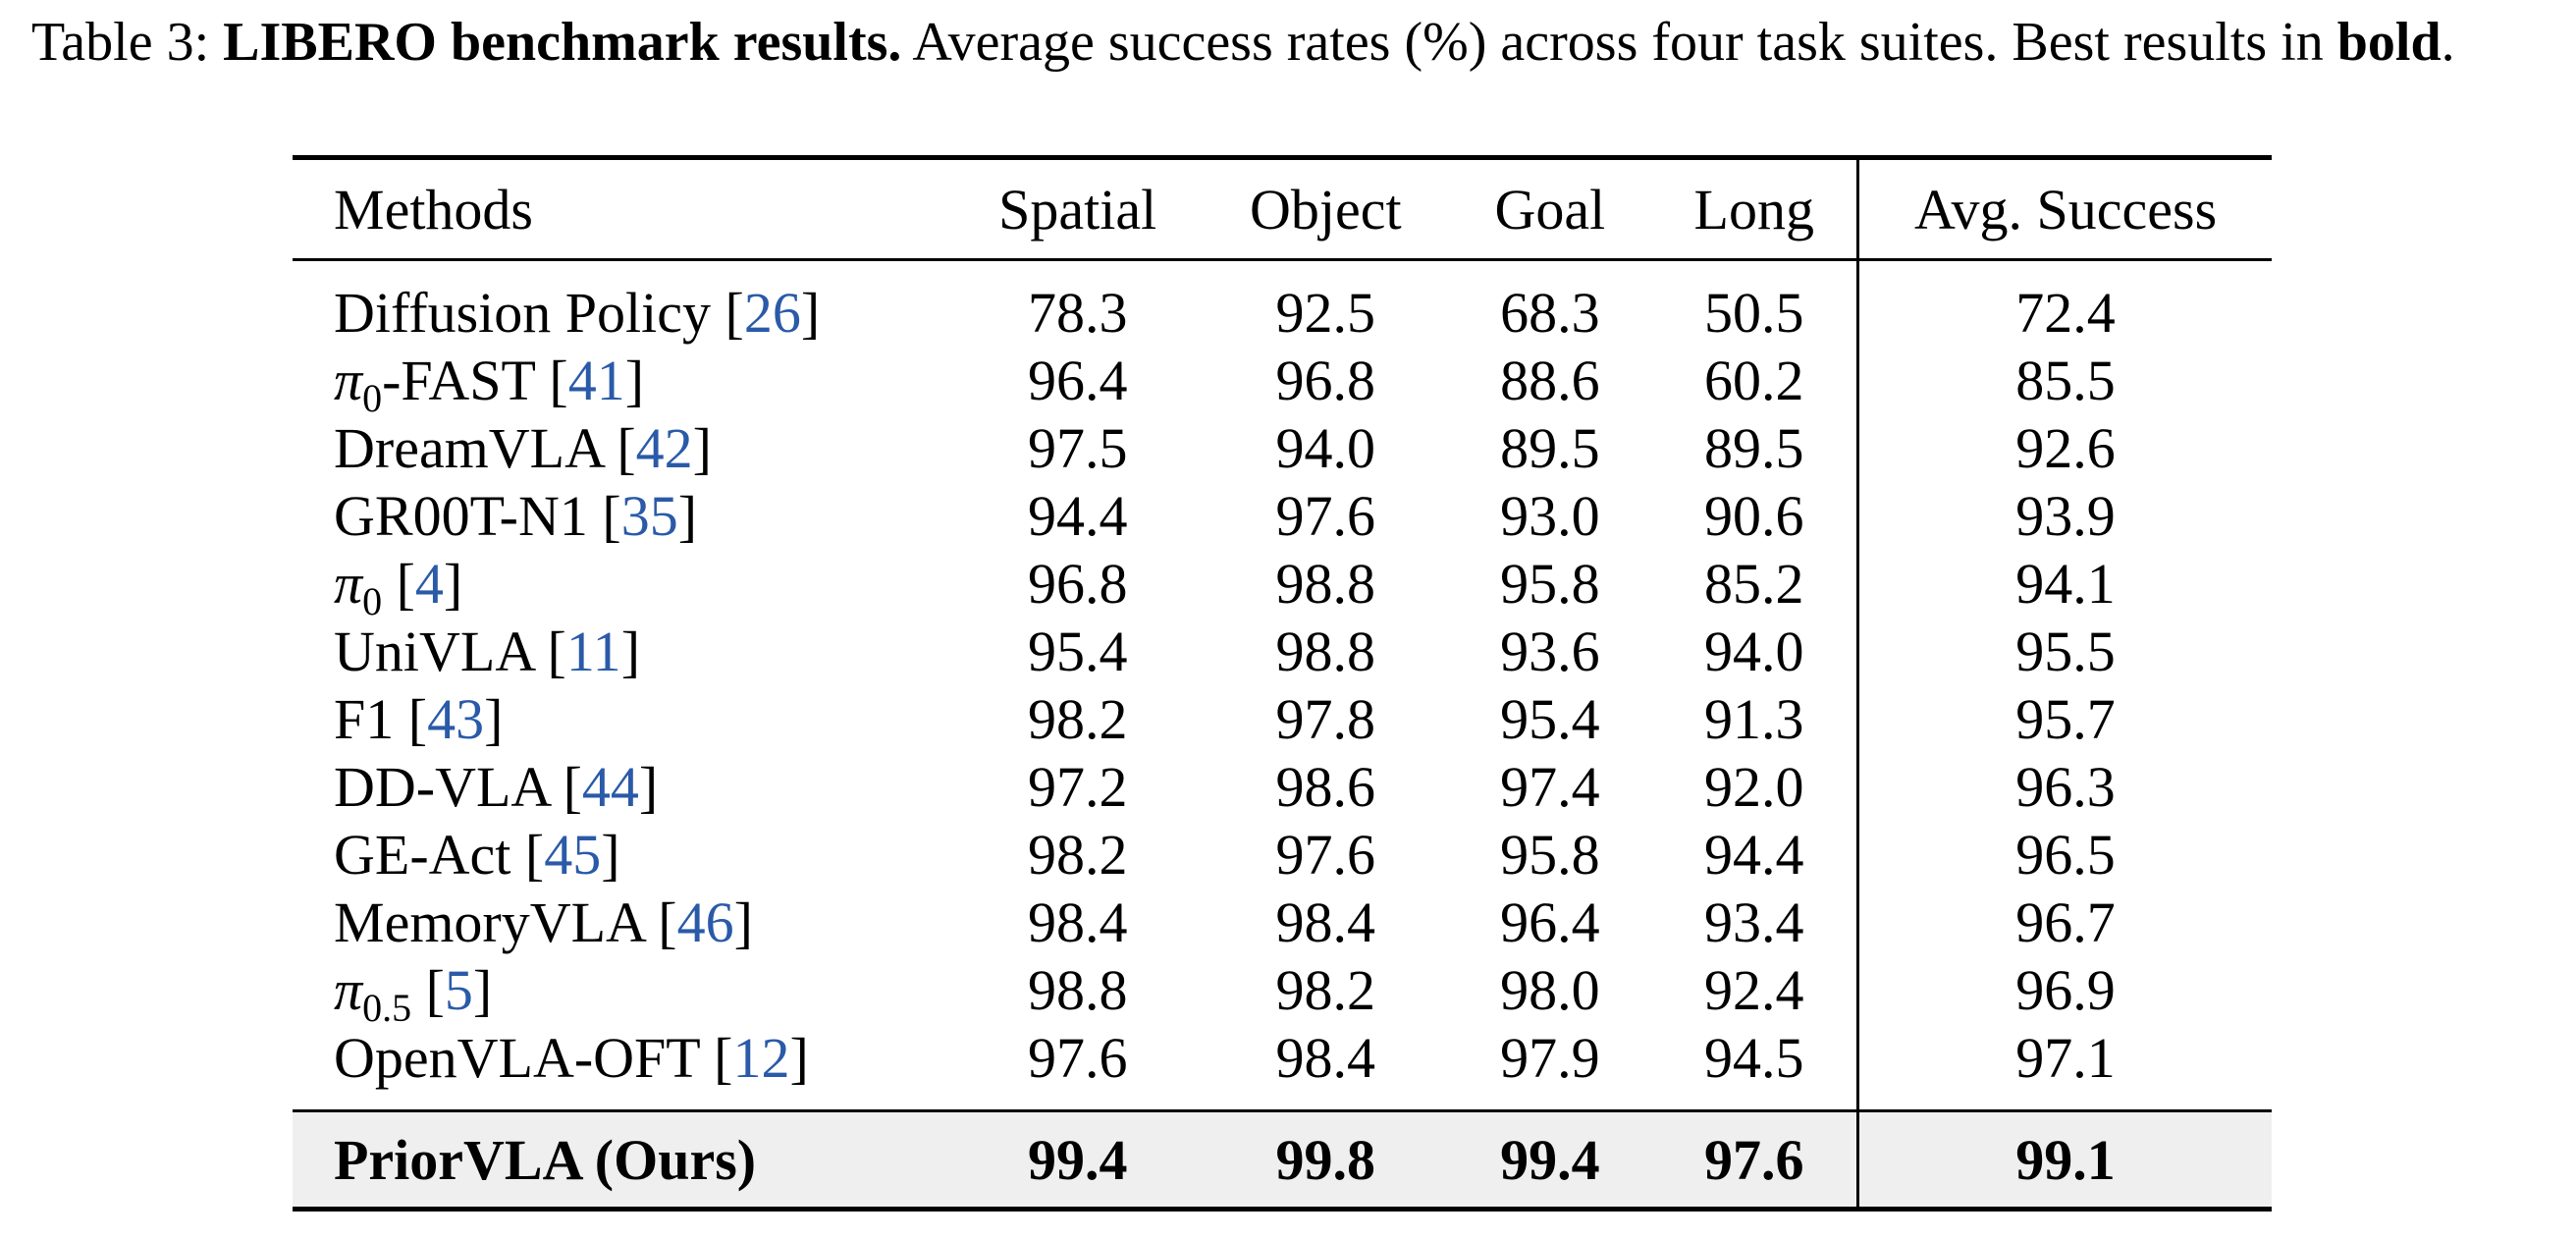  I want to click on table-row: UniVLA [11] 95.4 98.8 93.6 94.0 95.5, so click(1282, 651).